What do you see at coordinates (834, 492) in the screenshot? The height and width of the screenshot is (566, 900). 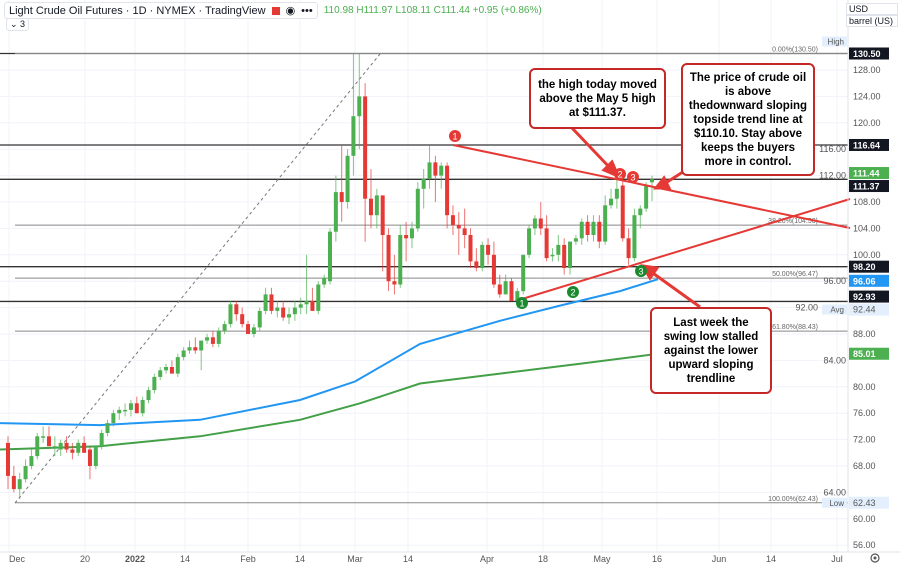 I see `price-tick-label: 64.00` at bounding box center [834, 492].